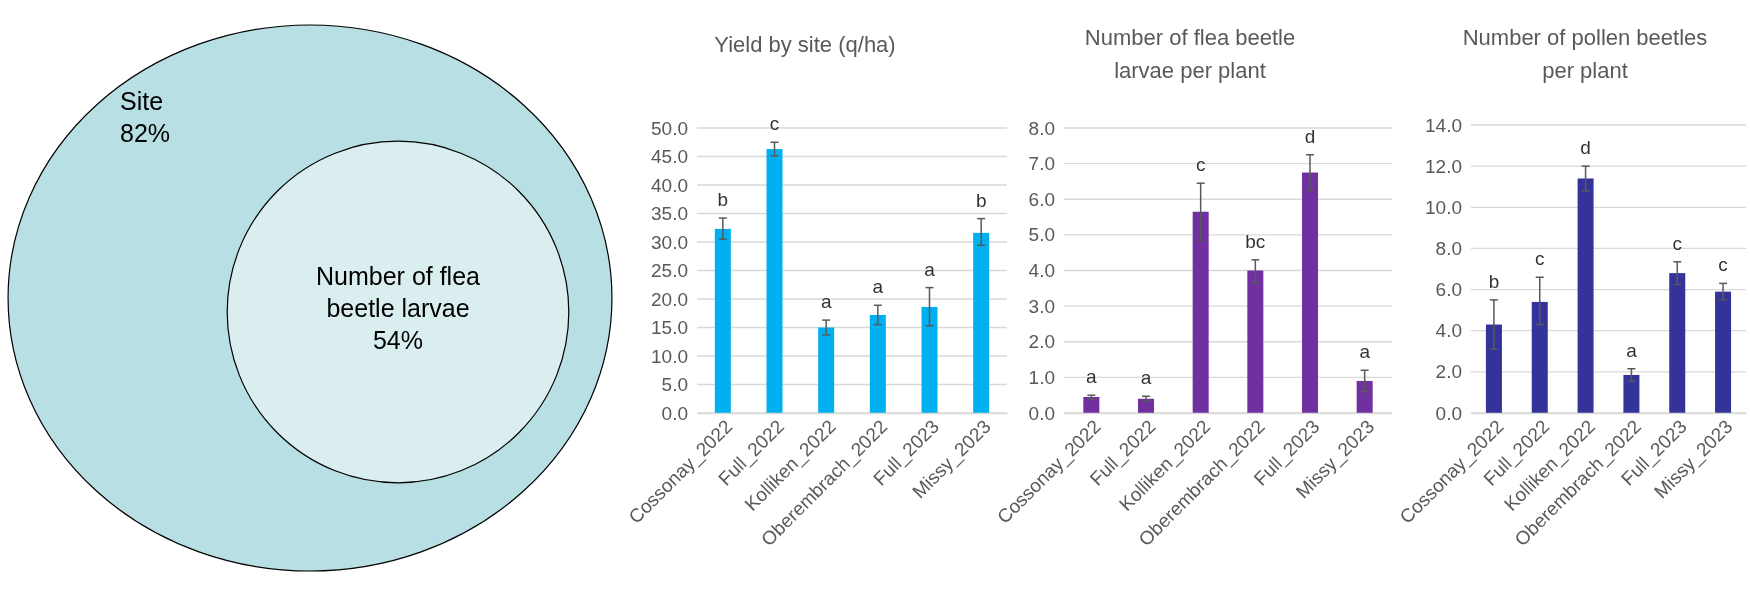 This screenshot has height=592, width=1750. What do you see at coordinates (669, 157) in the screenshot?
I see `y-tick-label: 45.0` at bounding box center [669, 157].